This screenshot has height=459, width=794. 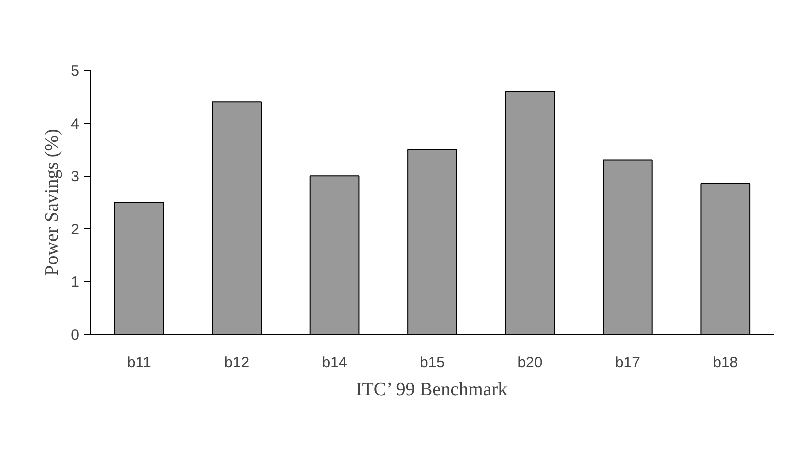 I want to click on y-tick-label: 2, so click(x=75, y=229).